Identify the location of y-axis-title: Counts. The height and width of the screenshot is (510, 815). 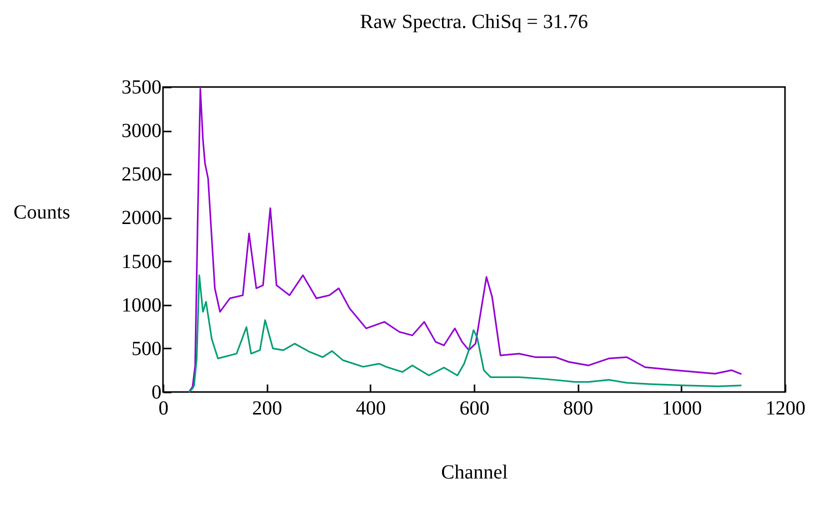
(42, 213).